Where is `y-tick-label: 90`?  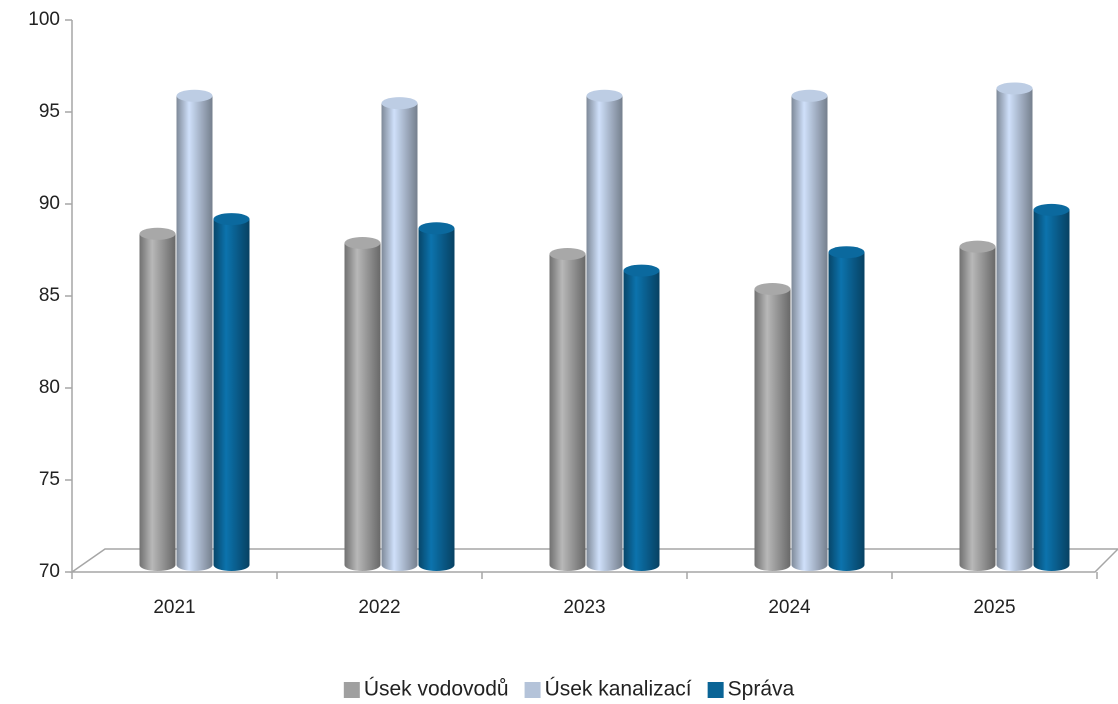 y-tick-label: 90 is located at coordinates (49, 203).